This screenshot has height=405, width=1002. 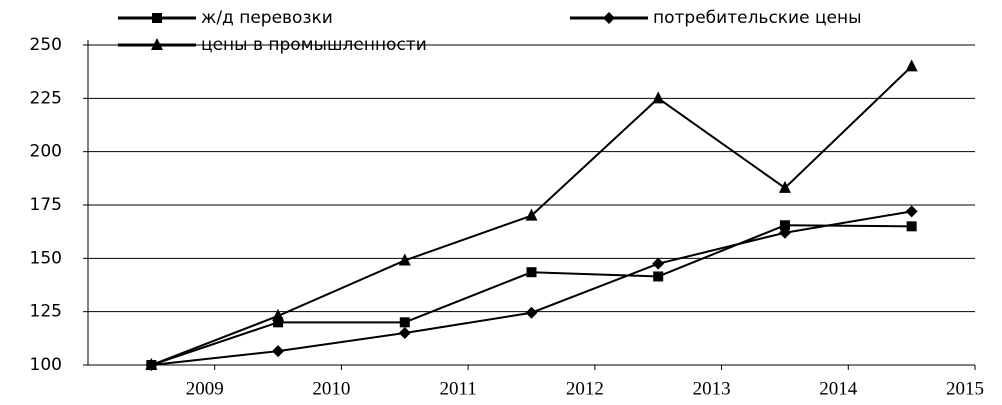 What do you see at coordinates (314, 45) in the screenshot?
I see `legend-label: цены в промышленности` at bounding box center [314, 45].